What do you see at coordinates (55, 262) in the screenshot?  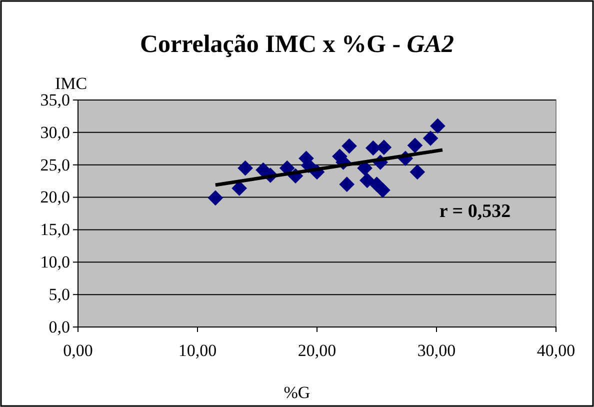 I see `y-tick-label: 10,0` at bounding box center [55, 262].